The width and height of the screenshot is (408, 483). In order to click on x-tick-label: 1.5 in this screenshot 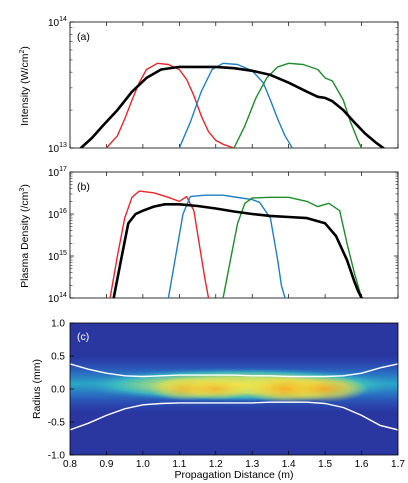, I will do `click(325, 464)`.